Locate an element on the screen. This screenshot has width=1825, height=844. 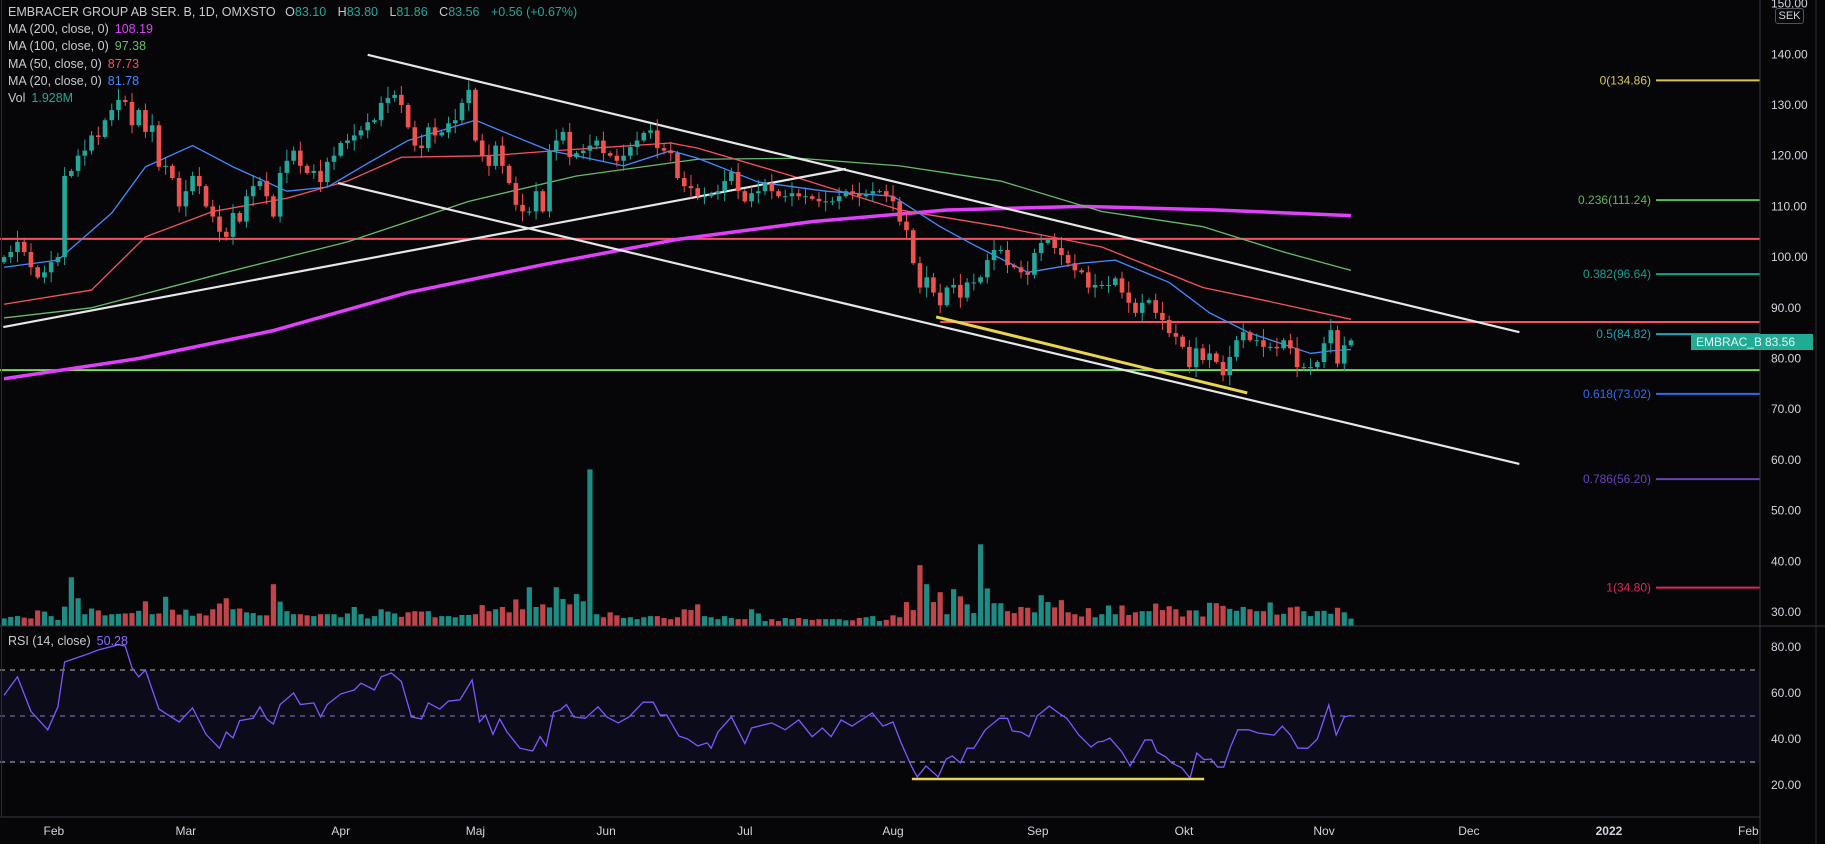
fib-level-label: 0.236(111.24) is located at coordinates (1614, 200).